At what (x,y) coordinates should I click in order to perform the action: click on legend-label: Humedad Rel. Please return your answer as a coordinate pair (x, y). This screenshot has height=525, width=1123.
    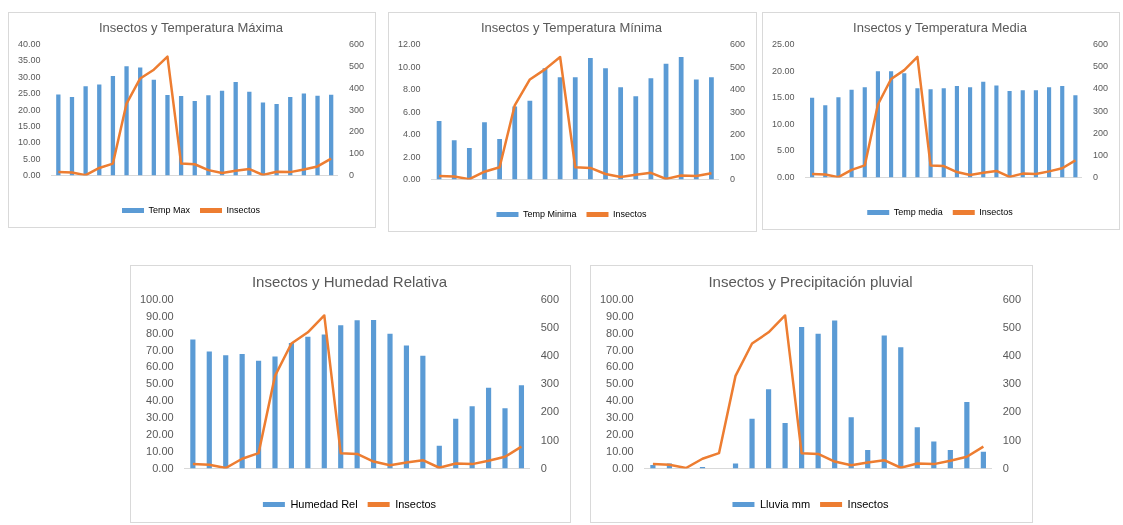
    Looking at the image, I should click on (324, 503).